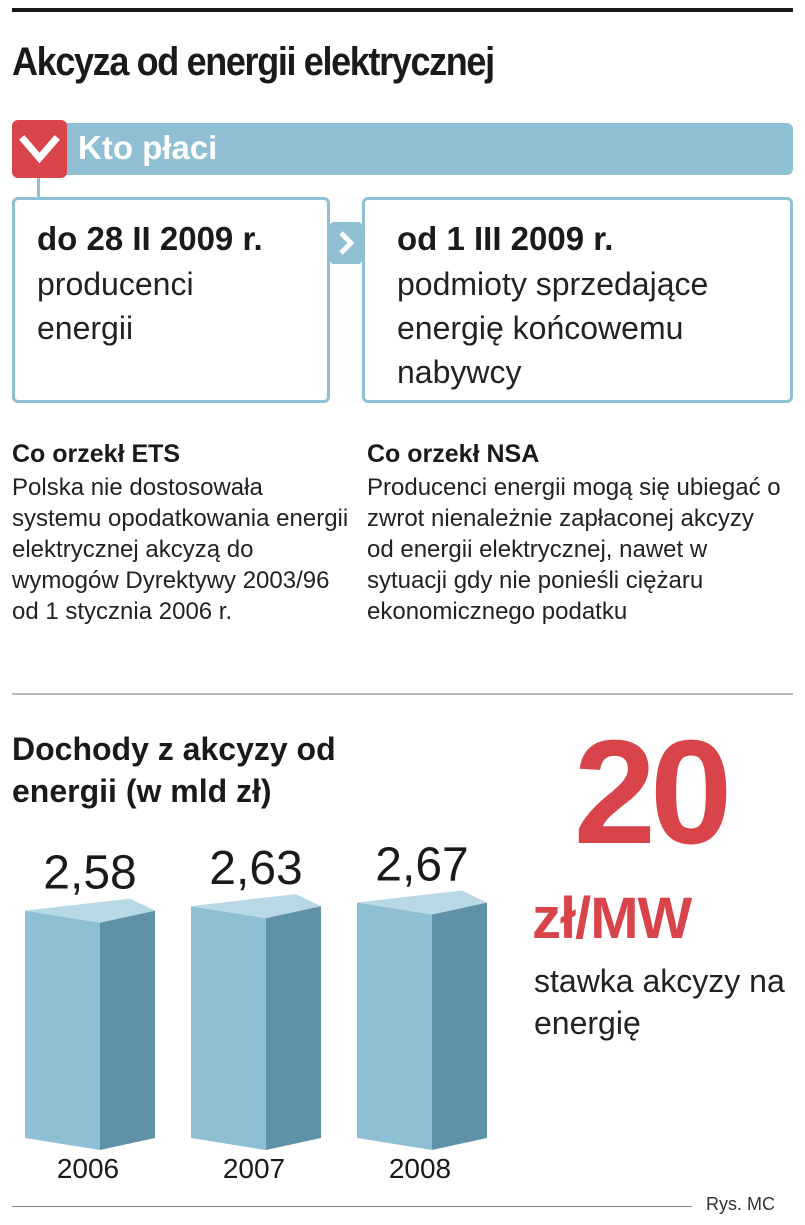 The width and height of the screenshot is (805, 1225). I want to click on bar-side-2007, so click(293, 1028).